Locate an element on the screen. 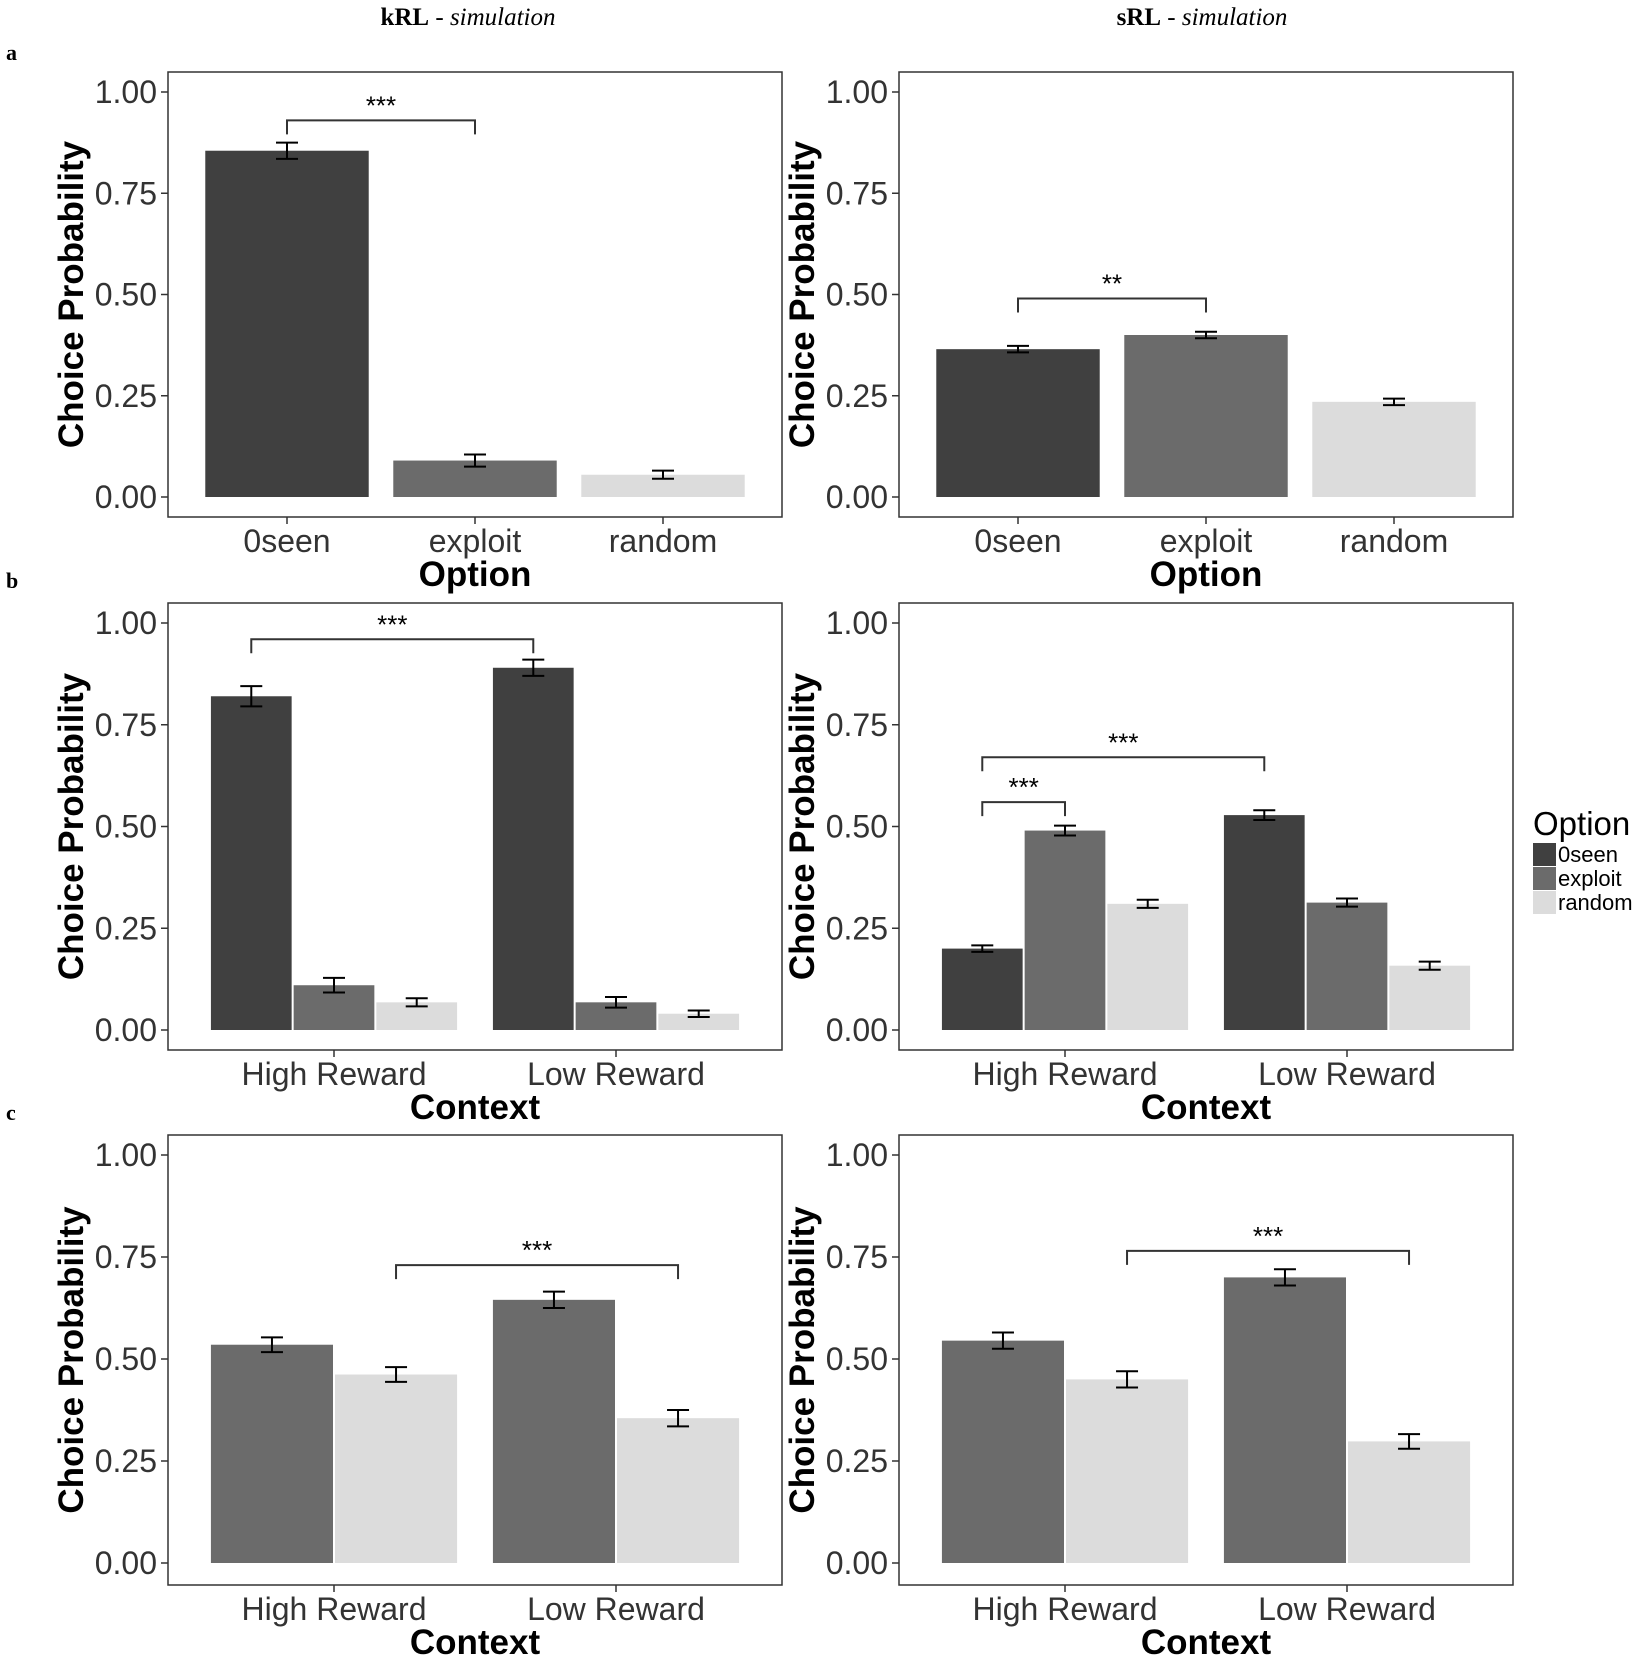 The height and width of the screenshot is (1658, 1650). legend-swatch-exploit is located at coordinates (1544, 878).